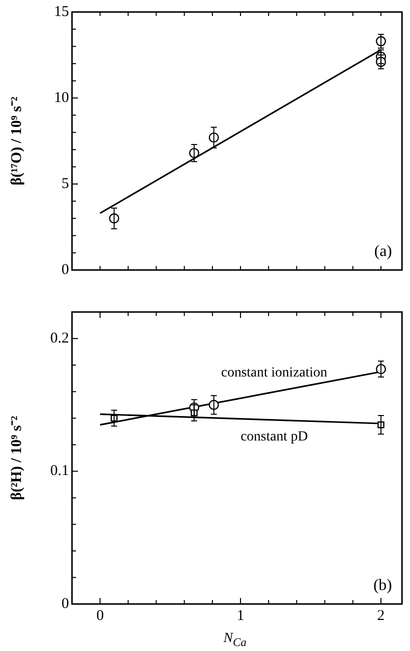  I want to click on x-tick-label: 0, so click(100, 616).